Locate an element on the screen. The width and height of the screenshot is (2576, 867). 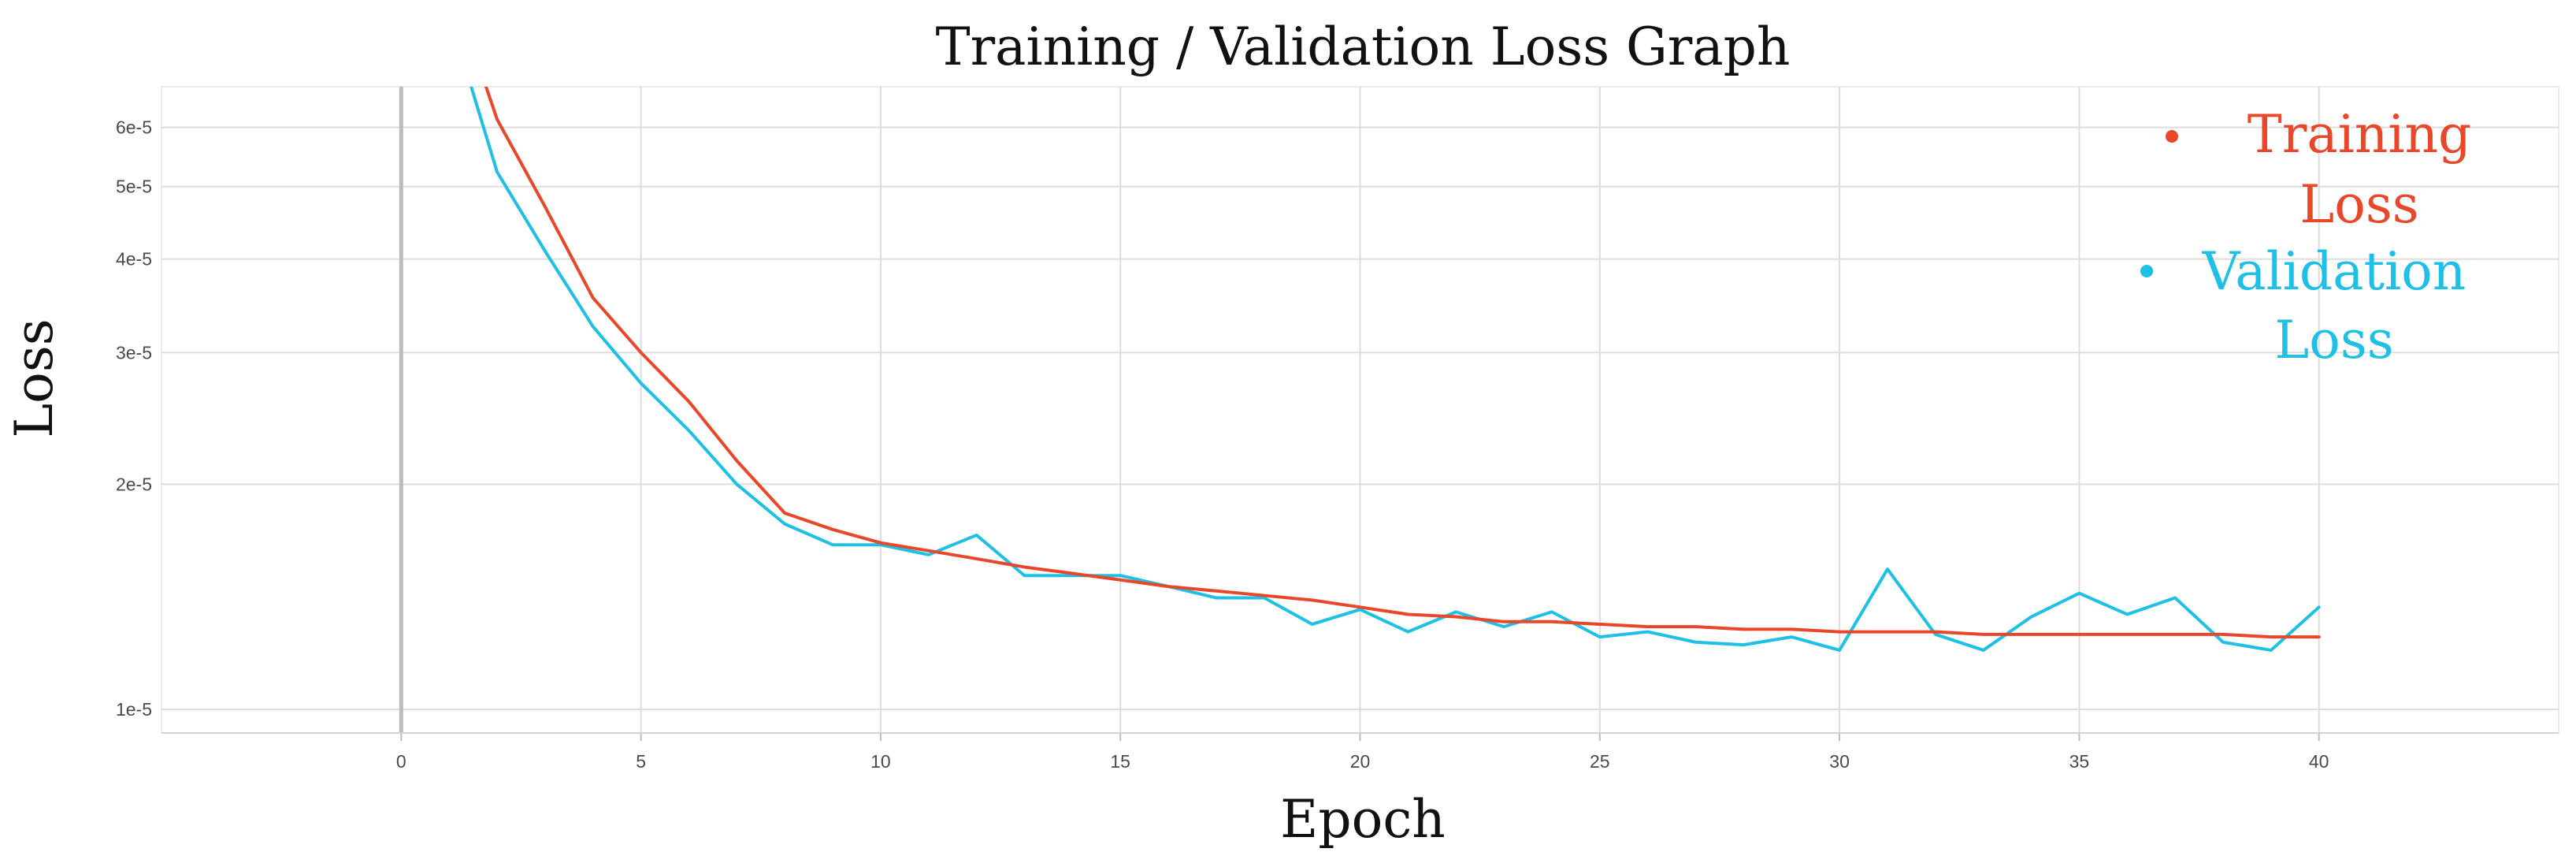
x-tick-label: 5 is located at coordinates (641, 761).